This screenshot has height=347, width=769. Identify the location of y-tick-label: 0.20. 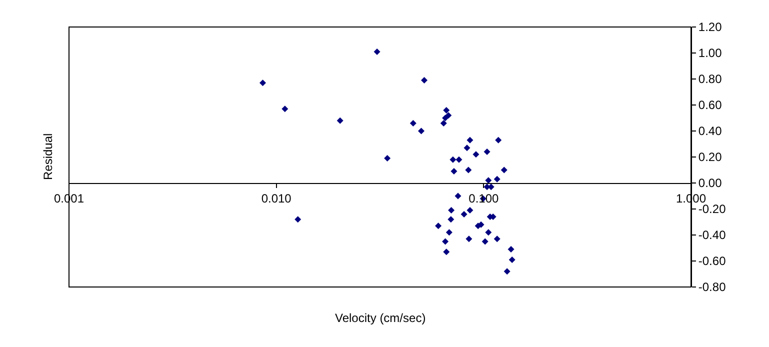
(710, 157).